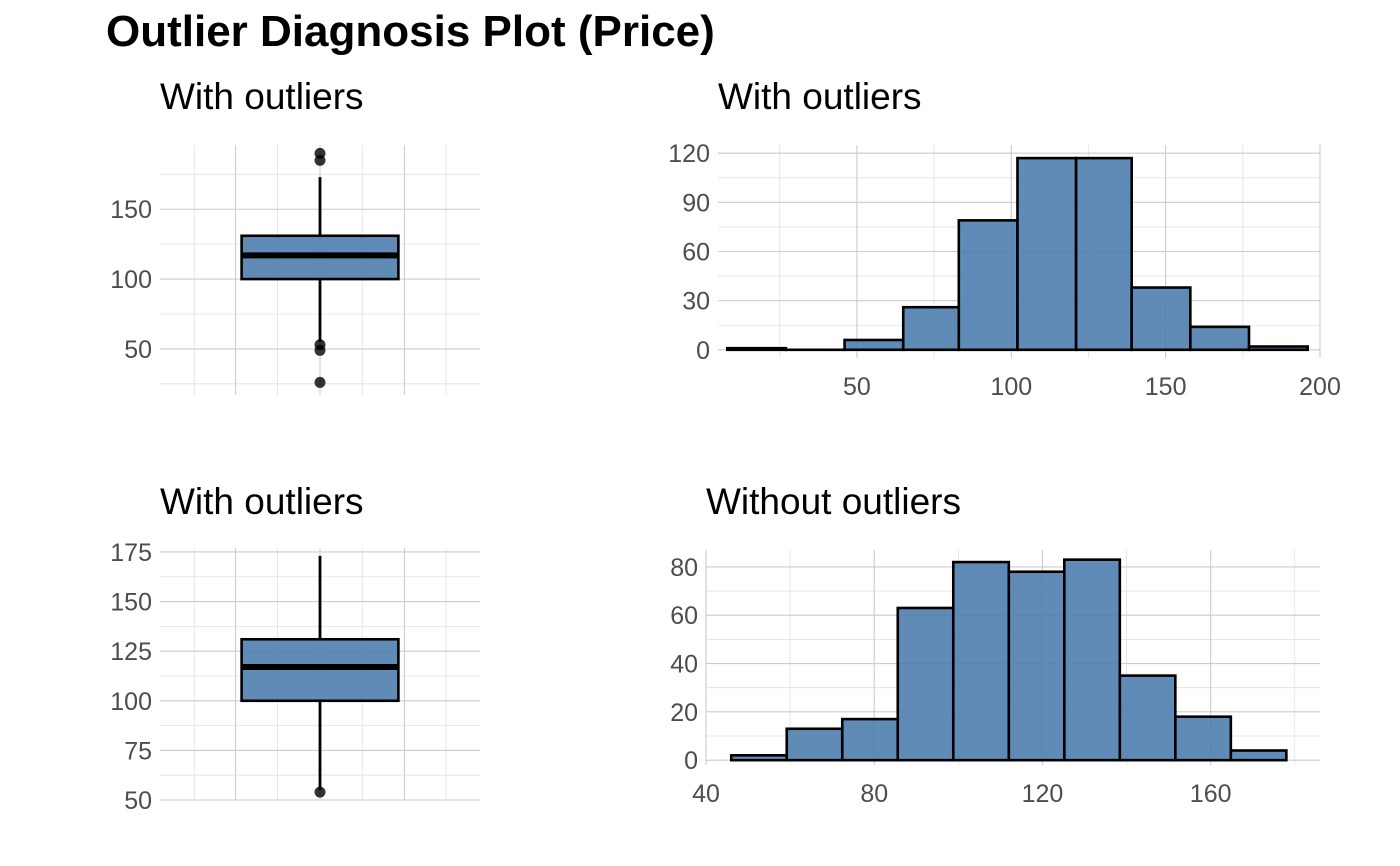 This screenshot has width=1400, height=866. I want to click on panel-box_without: With outliers 50 75 100 125 150 175, so click(295, 648).